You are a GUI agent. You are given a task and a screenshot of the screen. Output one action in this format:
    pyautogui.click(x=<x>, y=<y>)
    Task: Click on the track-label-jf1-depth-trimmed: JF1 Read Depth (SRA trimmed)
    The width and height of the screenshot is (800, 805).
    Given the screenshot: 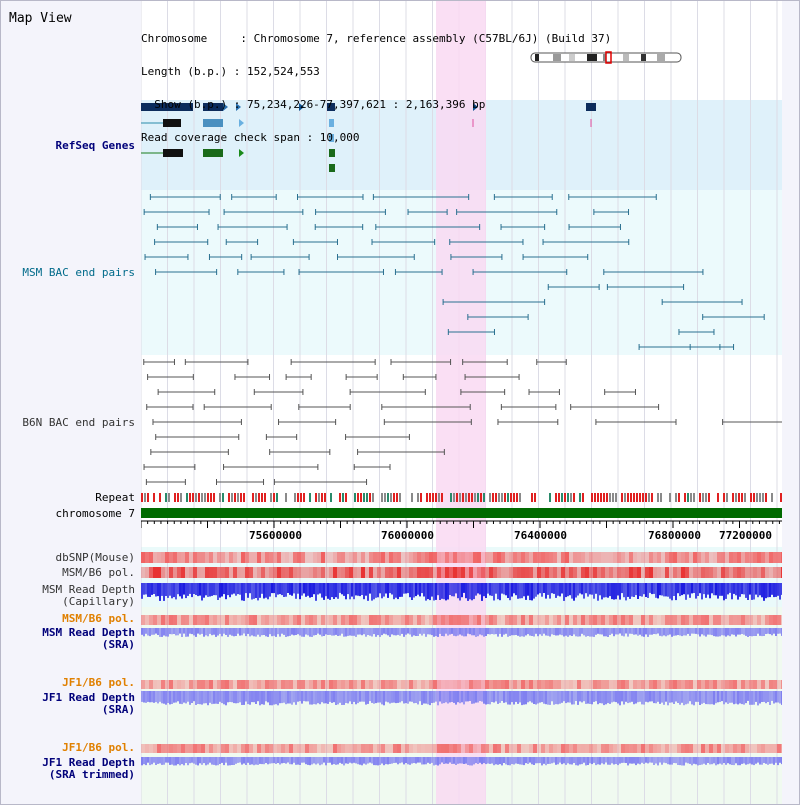 What is the action you would take?
    pyautogui.click(x=88, y=768)
    